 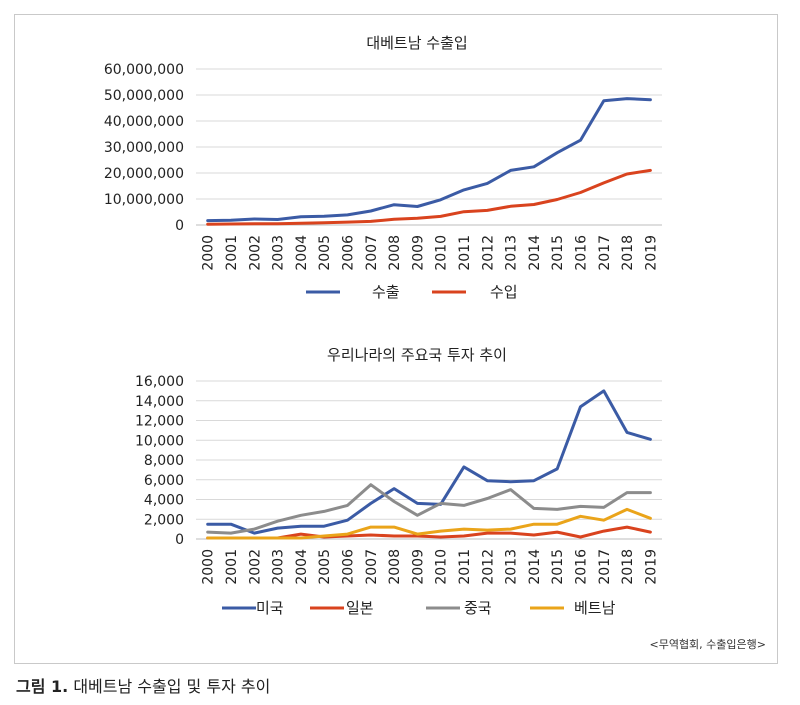 What do you see at coordinates (465, 567) in the screenshot?
I see `chart2-xtick-label: 2011` at bounding box center [465, 567].